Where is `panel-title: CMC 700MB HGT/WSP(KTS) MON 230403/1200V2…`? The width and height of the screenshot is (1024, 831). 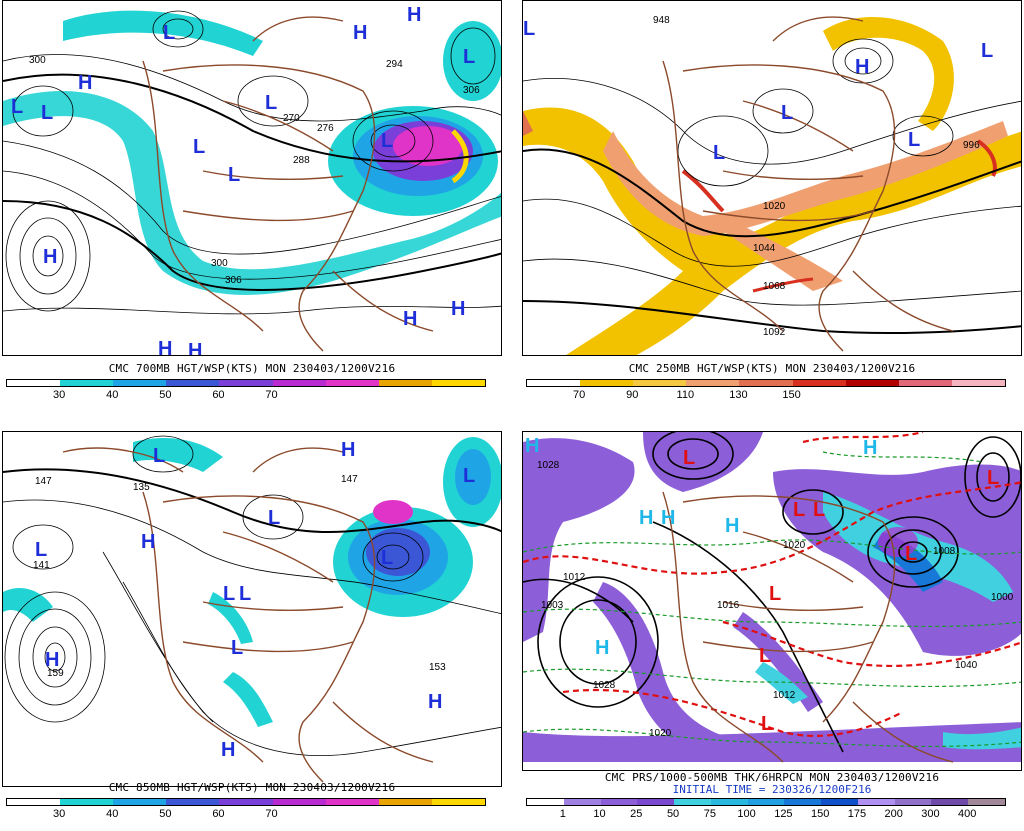
panel-title: CMC 700MB HGT/WSP(KTS) MON 230403/1200V2… is located at coordinates (252, 368).